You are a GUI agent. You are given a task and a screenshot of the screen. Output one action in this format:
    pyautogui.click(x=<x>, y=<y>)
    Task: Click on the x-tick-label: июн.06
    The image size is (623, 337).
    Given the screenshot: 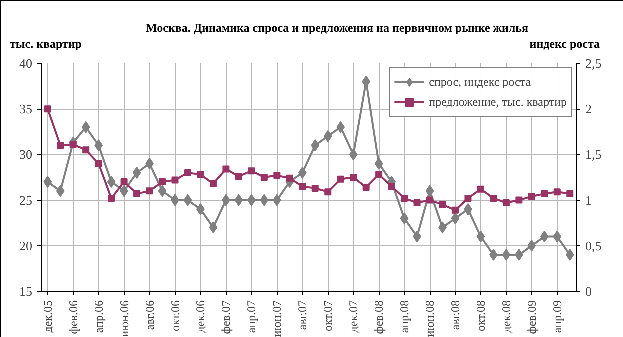 What is the action you would take?
    pyautogui.click(x=124, y=318)
    